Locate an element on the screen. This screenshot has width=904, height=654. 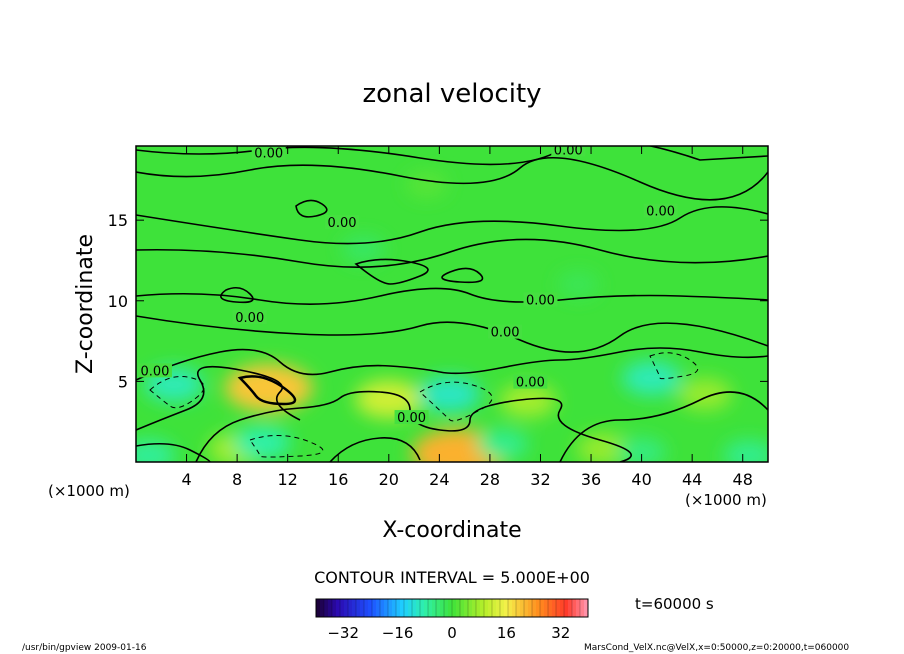
x-tick-label: 20 is located at coordinates (389, 479).